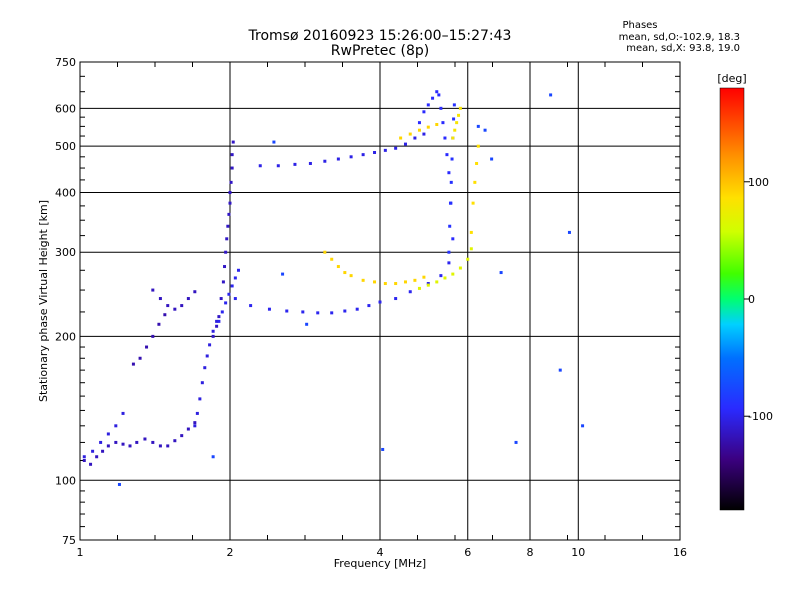  I want to click on colorbar-label: [deg], so click(731, 78).